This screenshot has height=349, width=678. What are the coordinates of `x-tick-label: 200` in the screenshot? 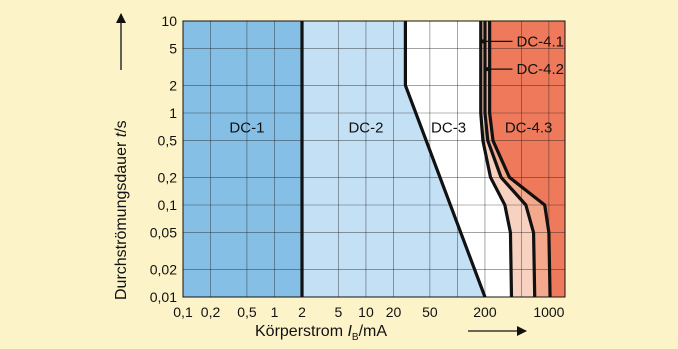 It's located at (485, 312).